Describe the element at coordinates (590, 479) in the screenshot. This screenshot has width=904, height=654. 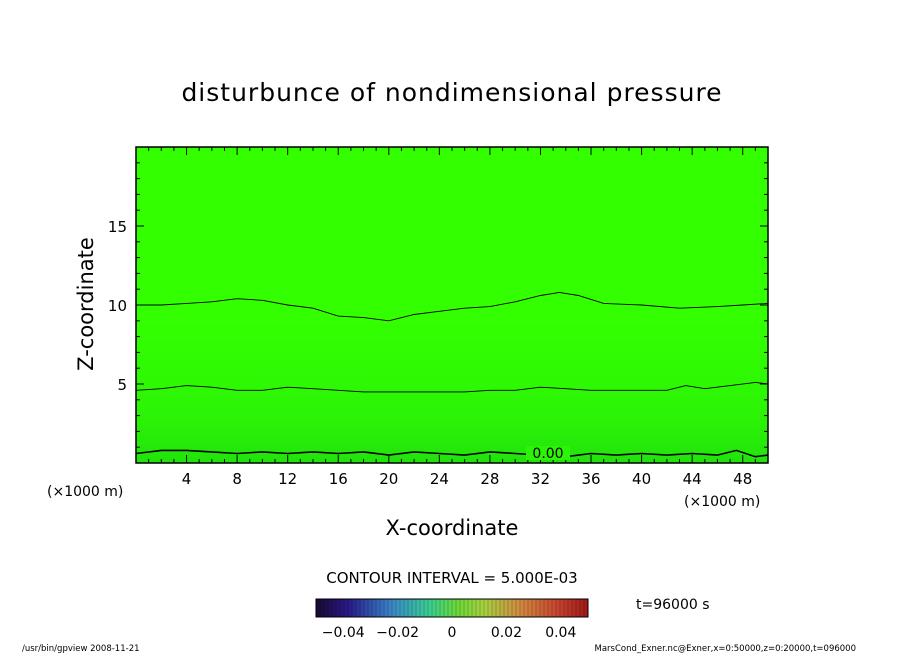
I see `x-tick-label: 36` at that location.